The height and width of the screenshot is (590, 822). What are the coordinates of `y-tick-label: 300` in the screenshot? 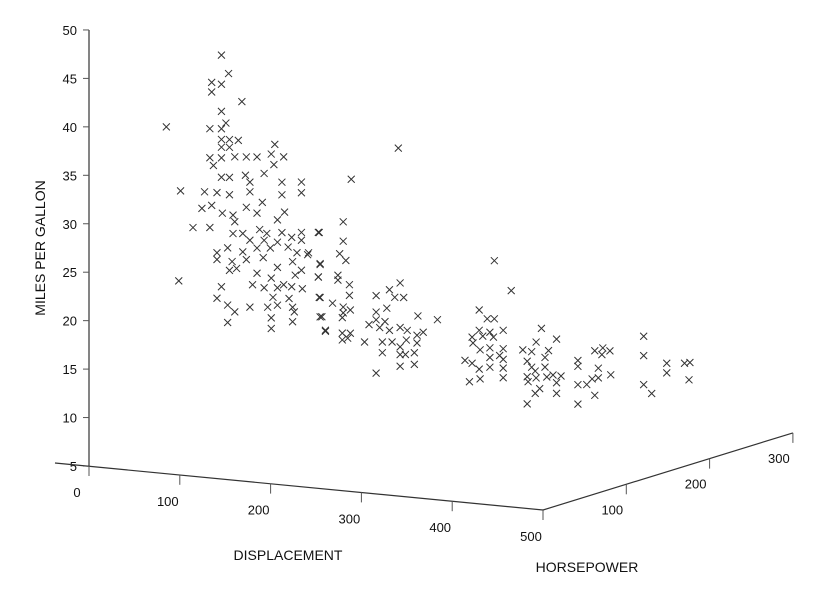 It's located at (779, 458).